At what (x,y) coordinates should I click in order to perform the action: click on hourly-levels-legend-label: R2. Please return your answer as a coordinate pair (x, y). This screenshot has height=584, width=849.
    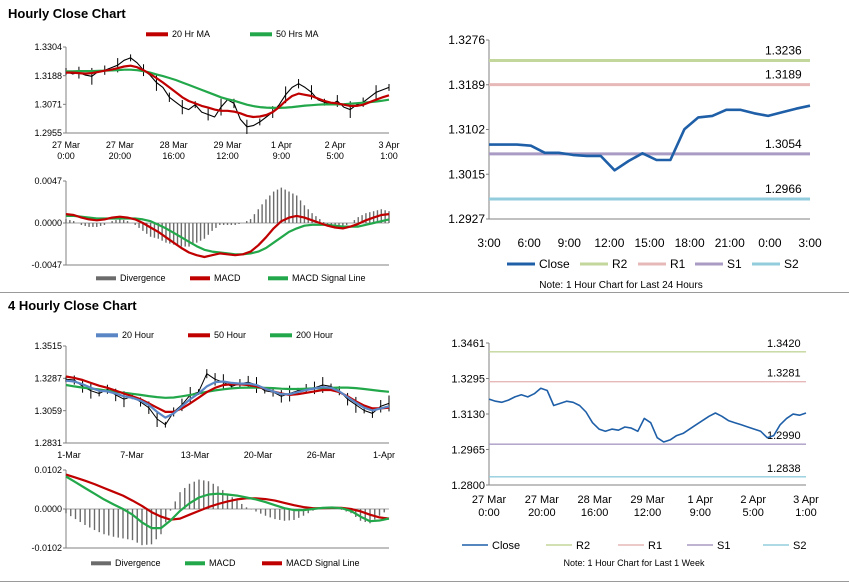
    Looking at the image, I should click on (620, 264).